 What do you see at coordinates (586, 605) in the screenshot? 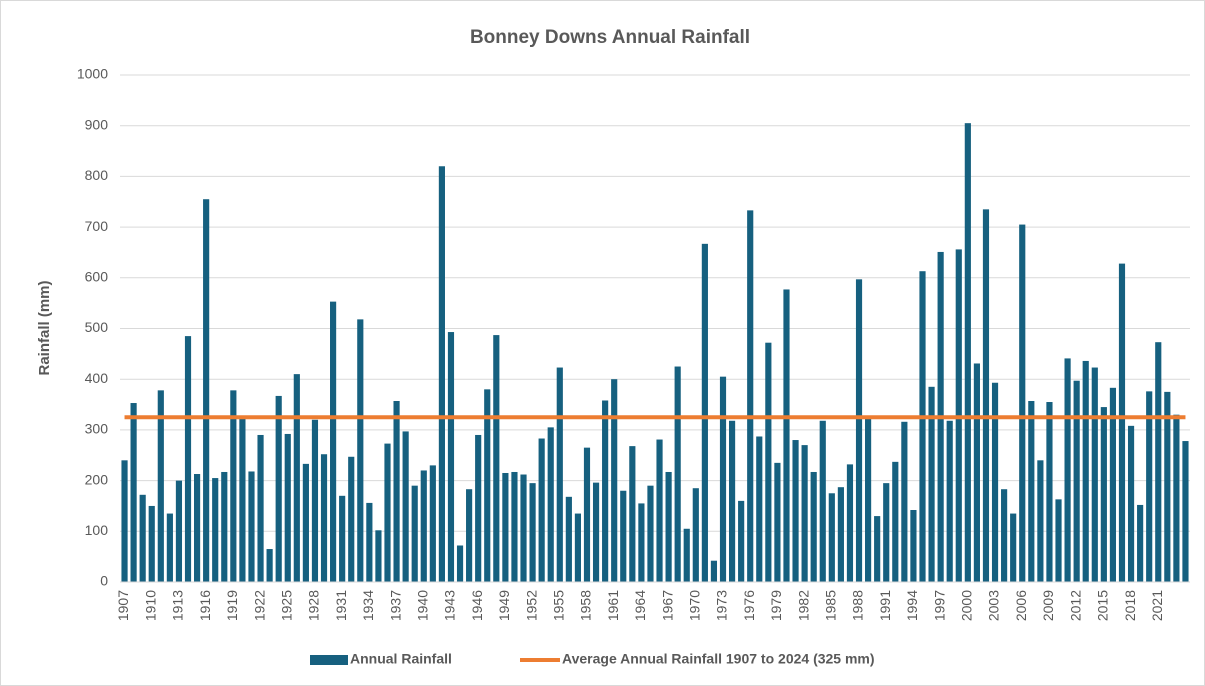
I see `x-tick-label: 1958` at bounding box center [586, 605].